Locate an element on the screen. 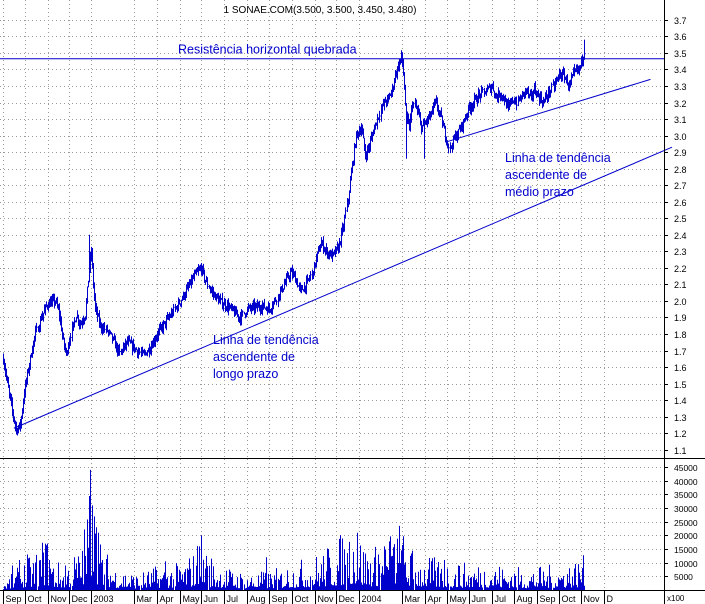  price-tick-label: 1.6 is located at coordinates (680, 368).